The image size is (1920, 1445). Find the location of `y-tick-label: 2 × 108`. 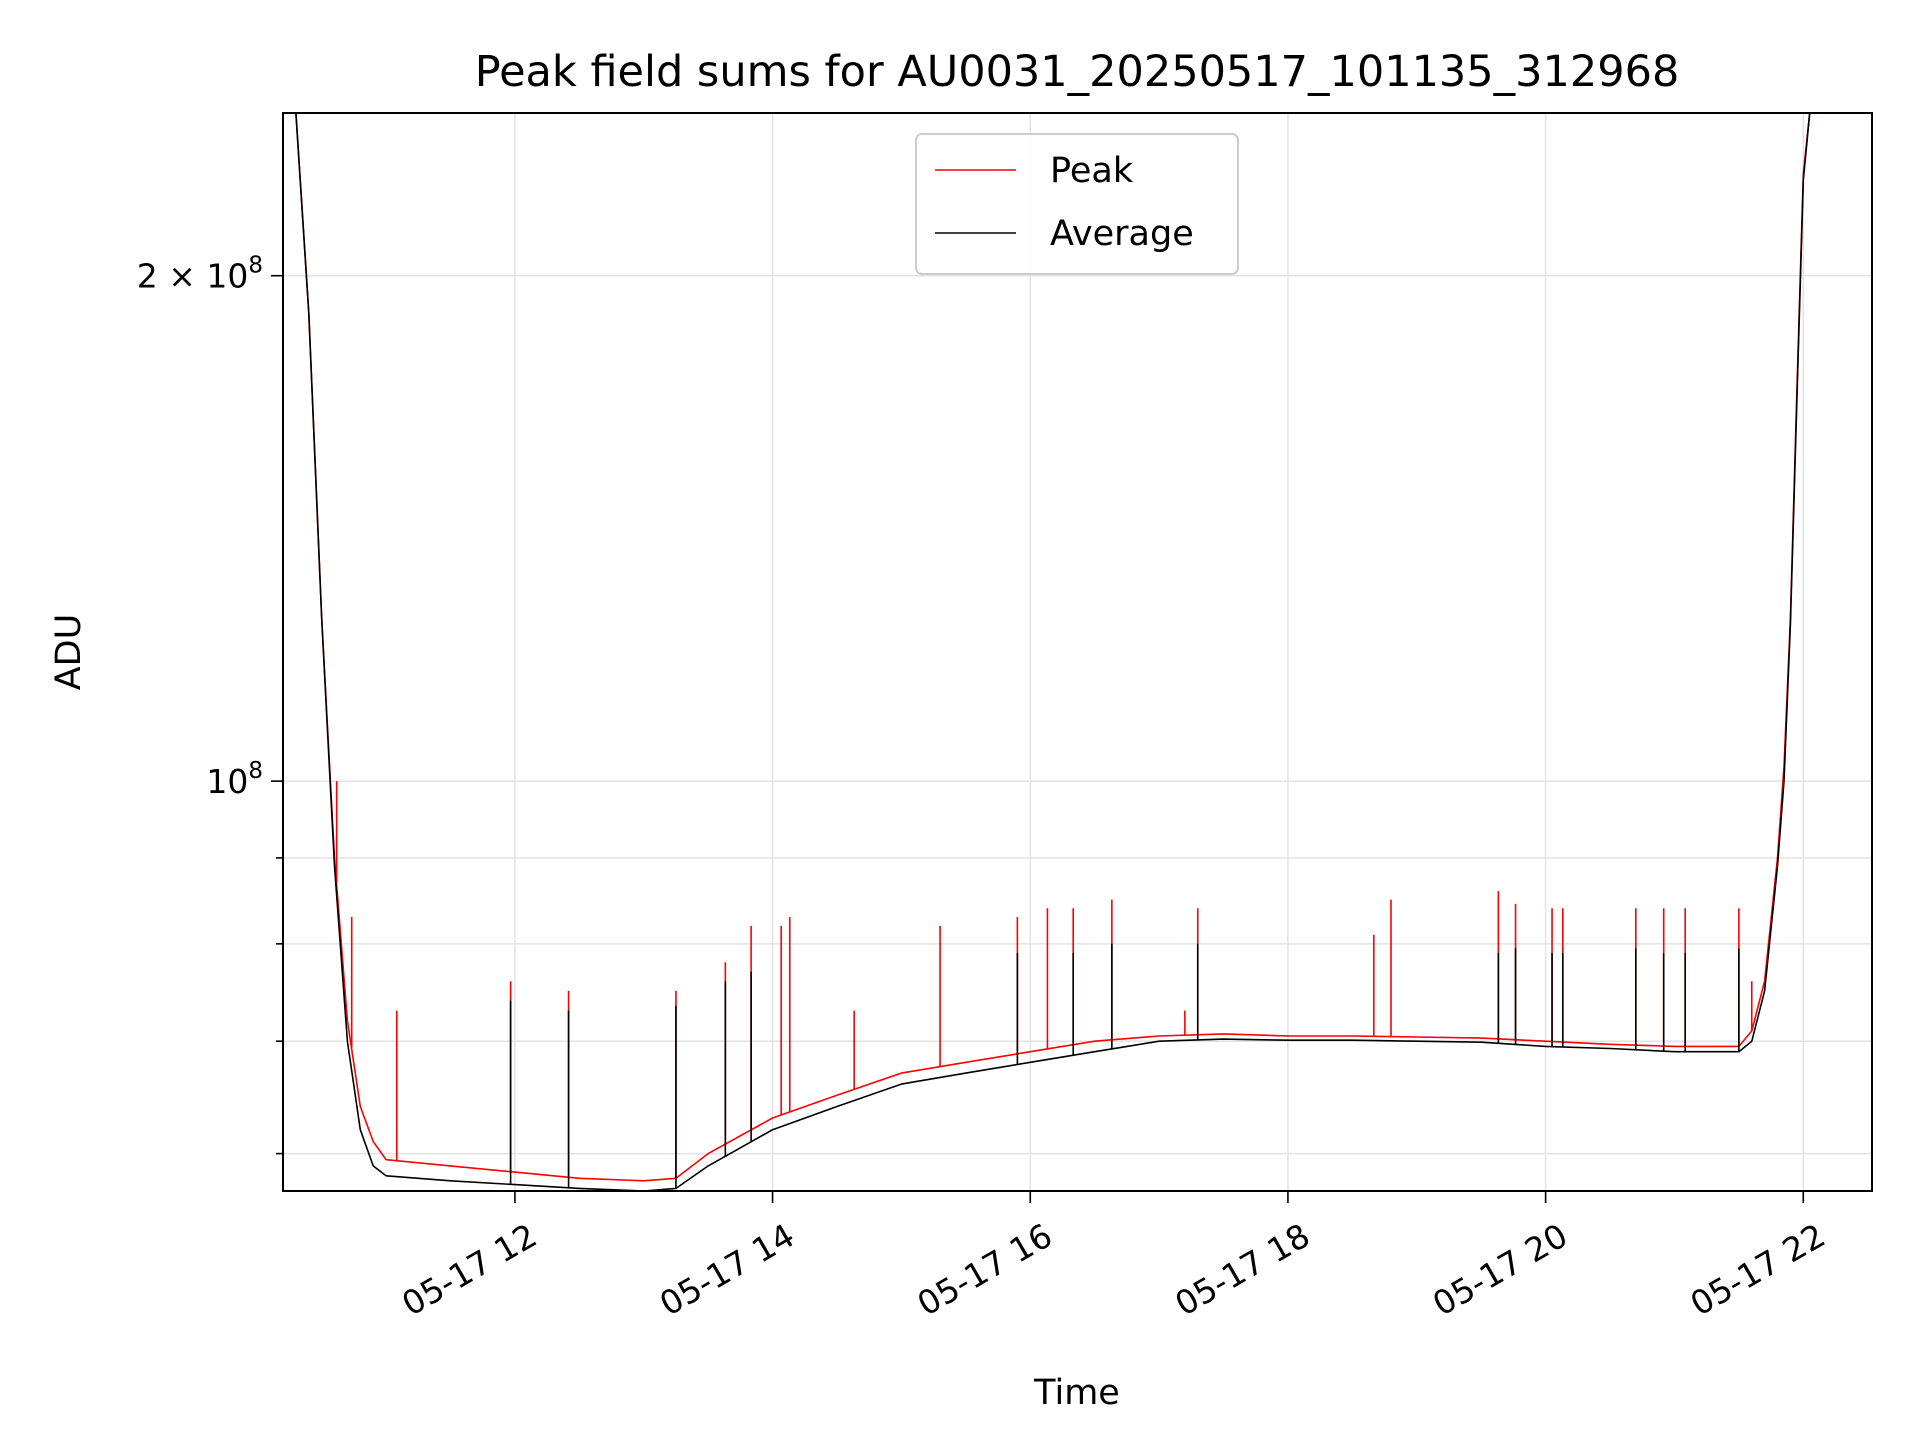

y-tick-label: 2 × 108 is located at coordinates (200, 274).